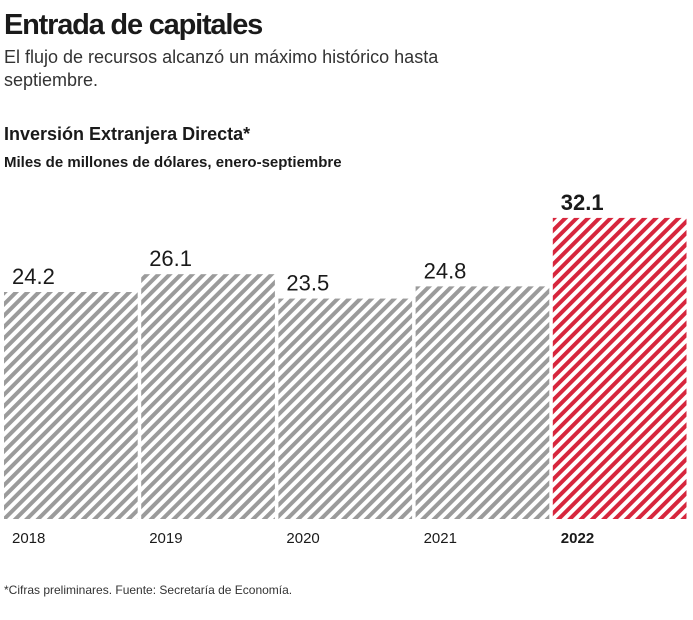 The height and width of the screenshot is (620, 693). Describe the element at coordinates (577, 538) in the screenshot. I see `x-tick-label: 2022` at that location.